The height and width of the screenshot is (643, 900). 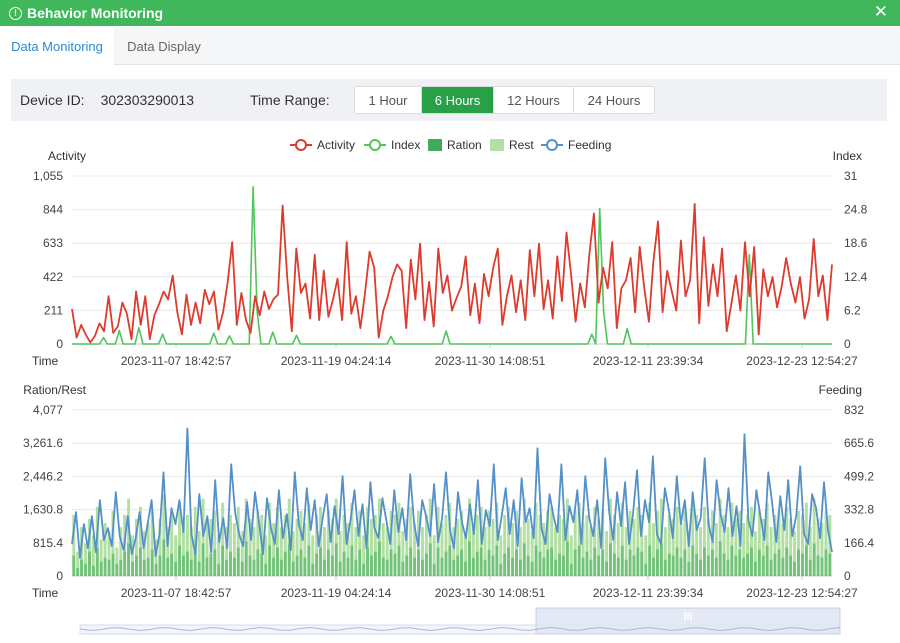 What do you see at coordinates (43, 443) in the screenshot?
I see `ration-chart-y-tick-label: 3,261.6` at bounding box center [43, 443].